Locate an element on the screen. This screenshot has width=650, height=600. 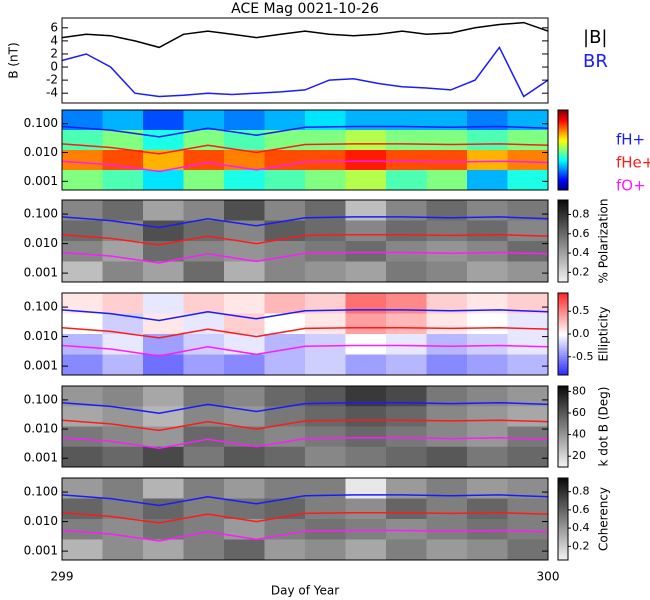
y-tick-label: -4 is located at coordinates (52, 93).